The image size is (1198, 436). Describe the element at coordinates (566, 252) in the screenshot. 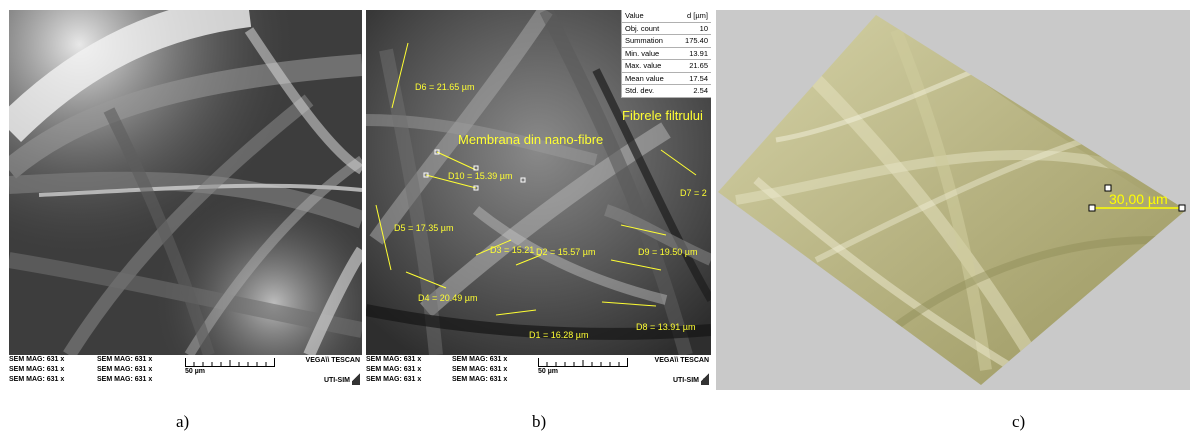

I see `measurement-label: D2 = 15.57 µm` at that location.